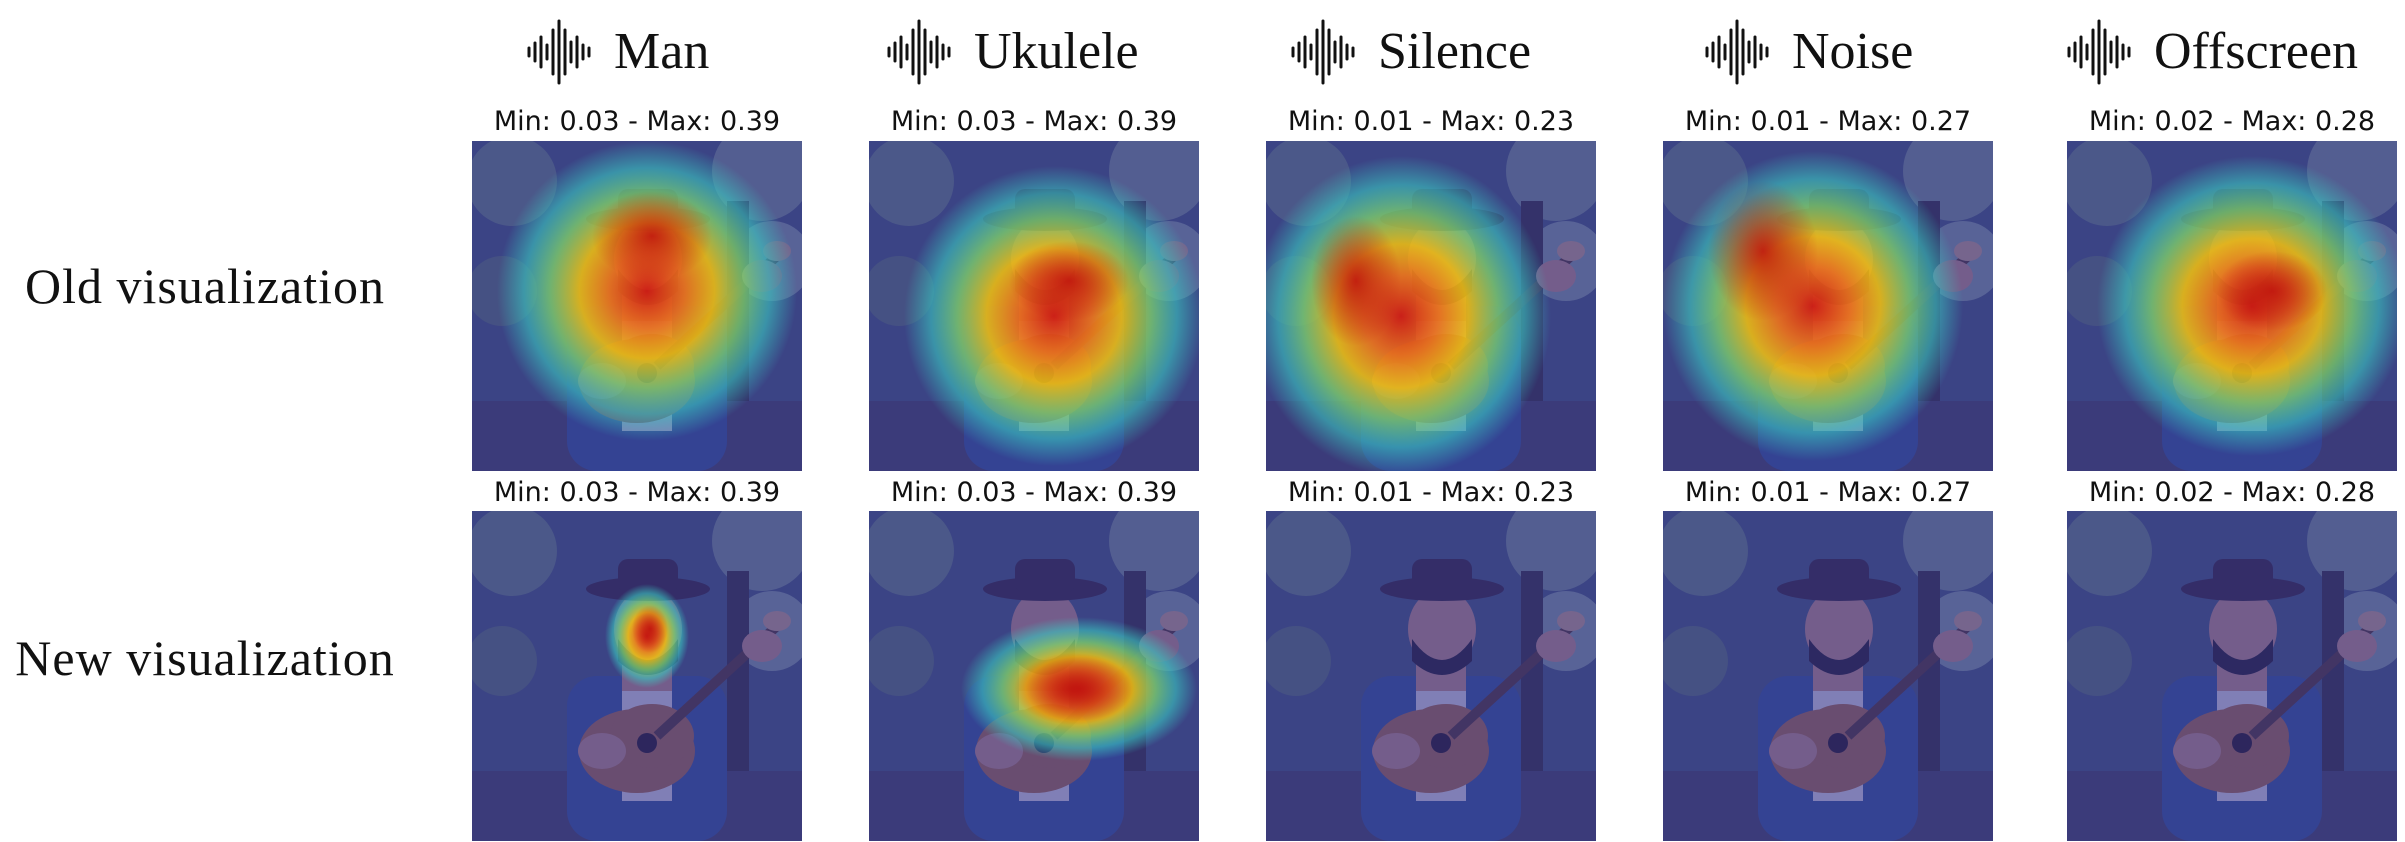 This screenshot has height=842, width=2405. I want to click on range-label-new-ukulele: Min: 0.03 - Max: 0.39, so click(1034, 492).